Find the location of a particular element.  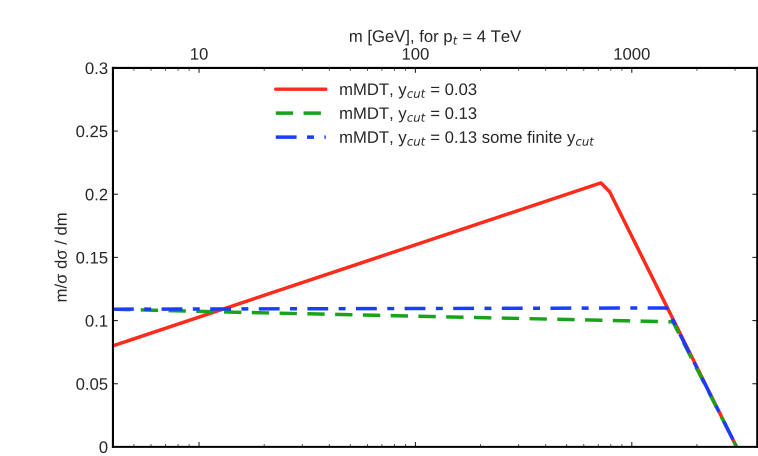

legend-label: mMDT, y$_{cut}$ = 0.03 is located at coordinates (408, 90).